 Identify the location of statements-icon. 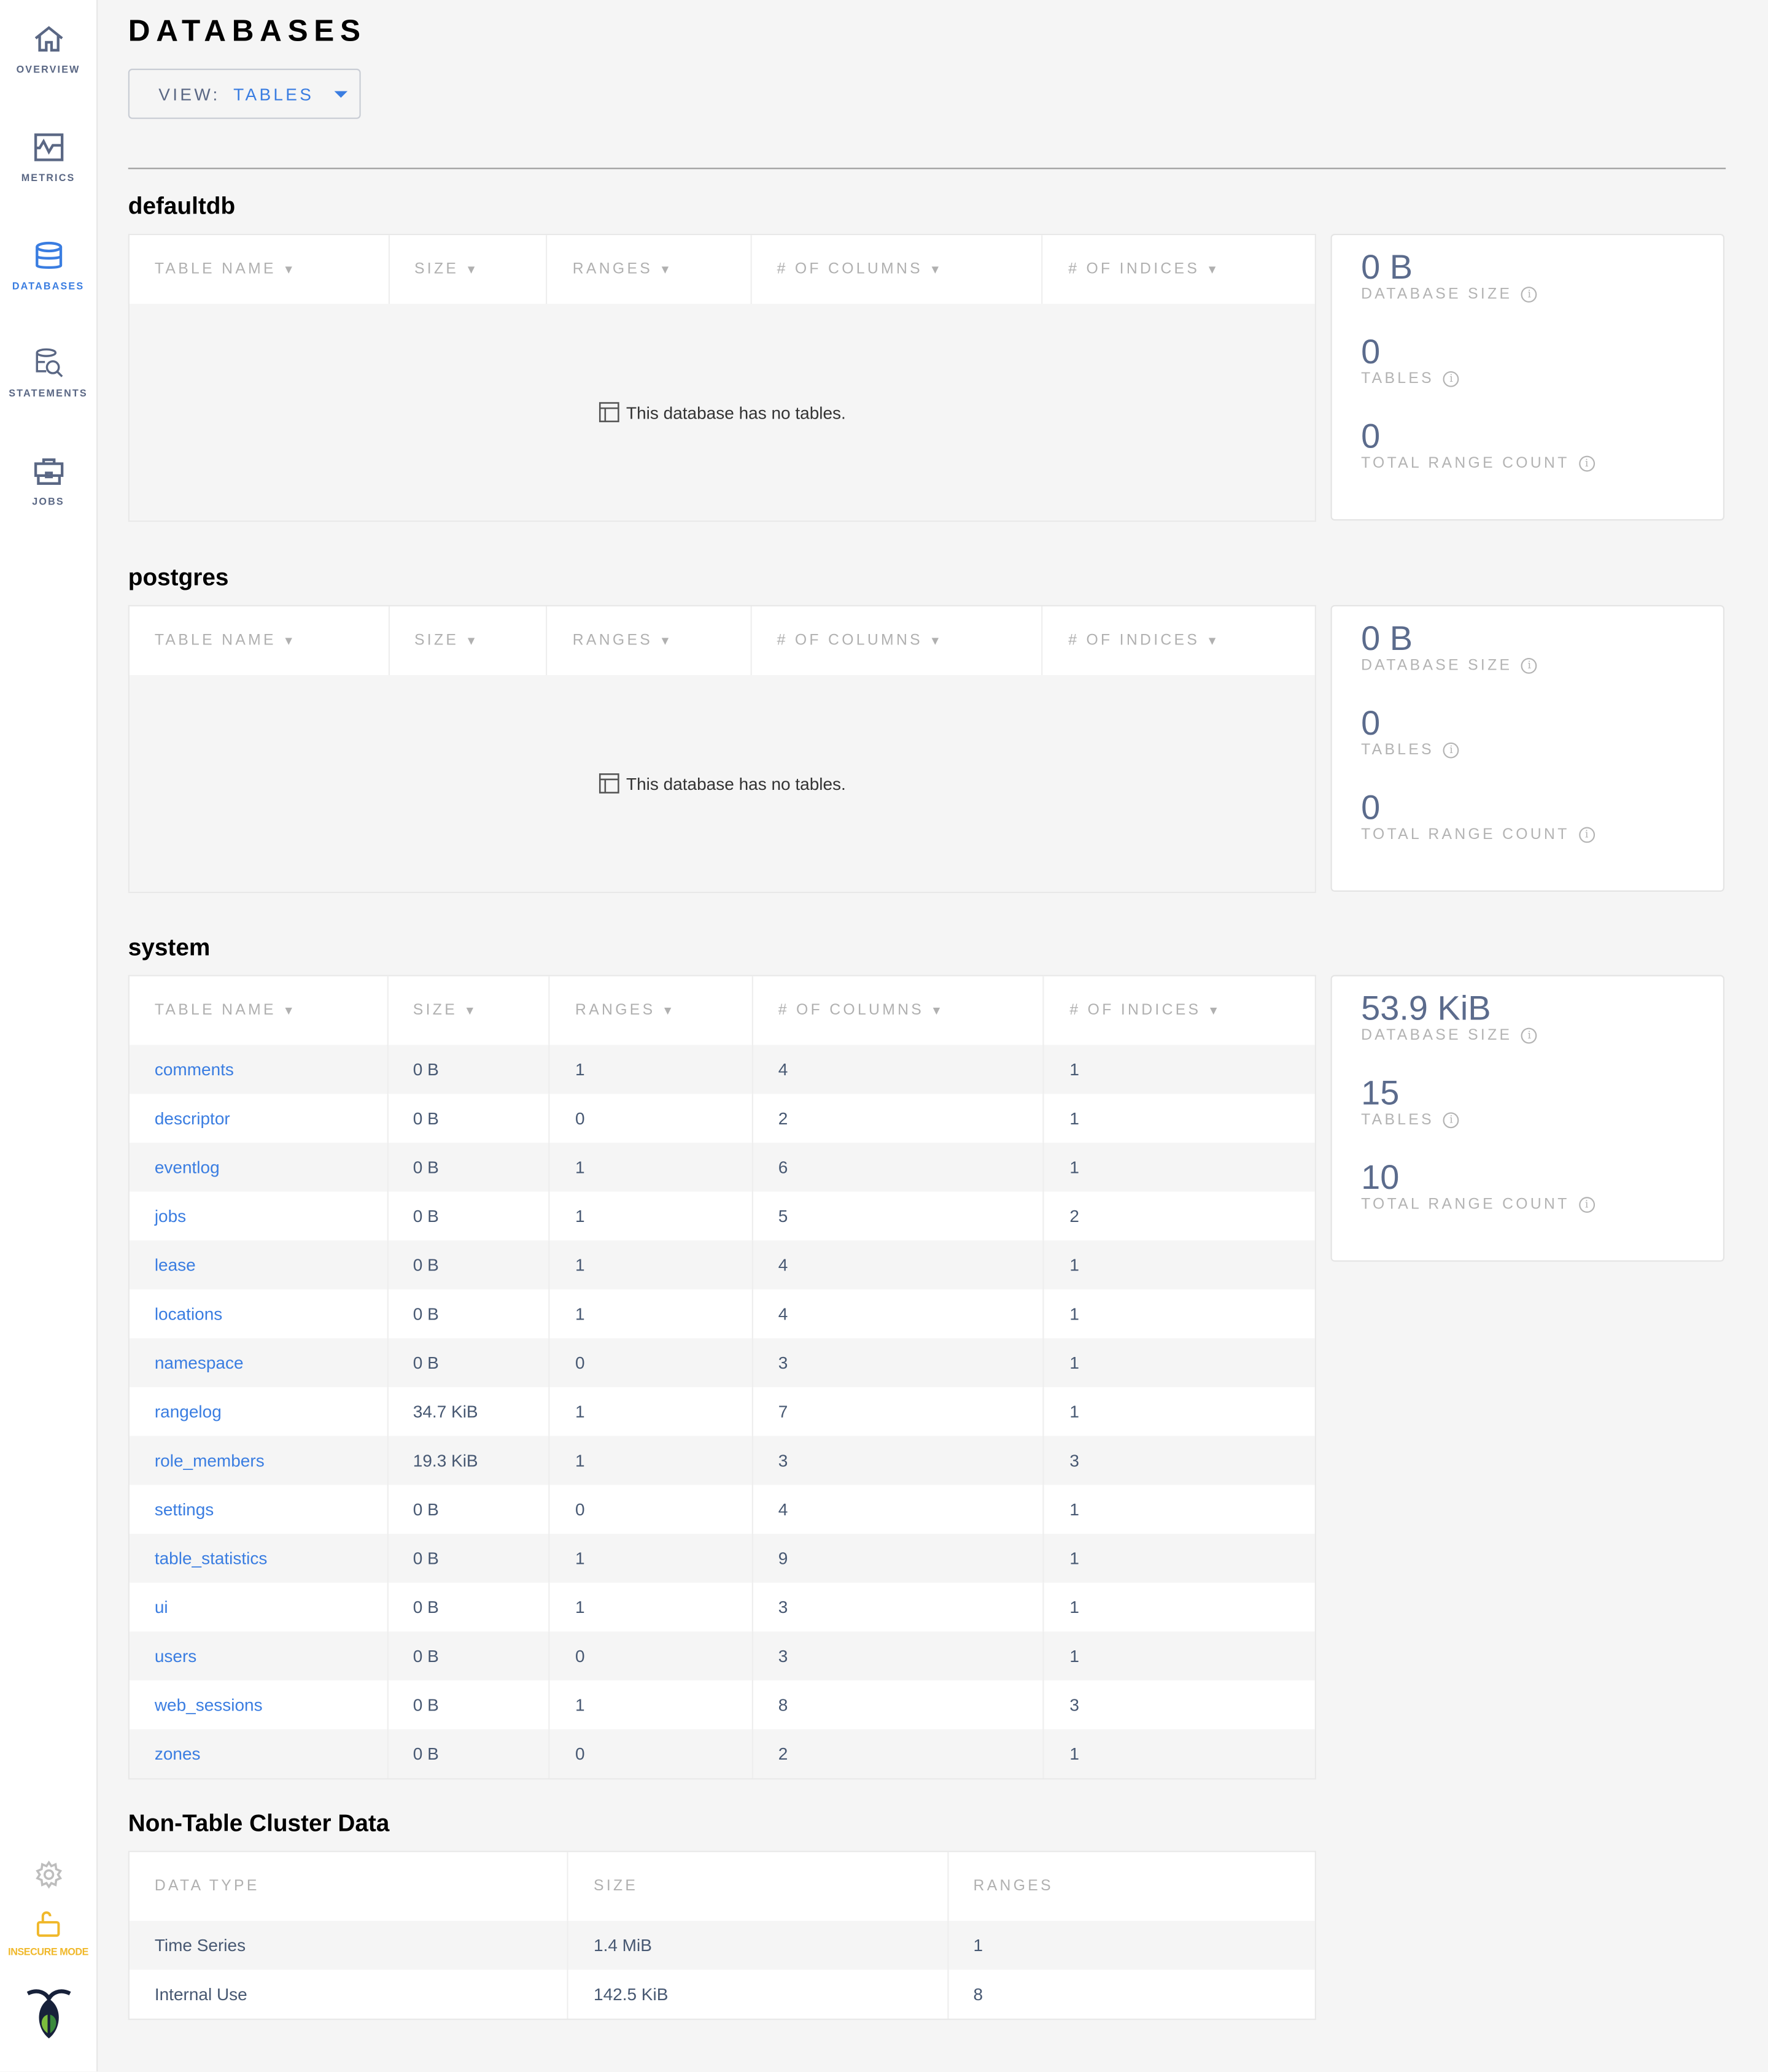
(49, 362).